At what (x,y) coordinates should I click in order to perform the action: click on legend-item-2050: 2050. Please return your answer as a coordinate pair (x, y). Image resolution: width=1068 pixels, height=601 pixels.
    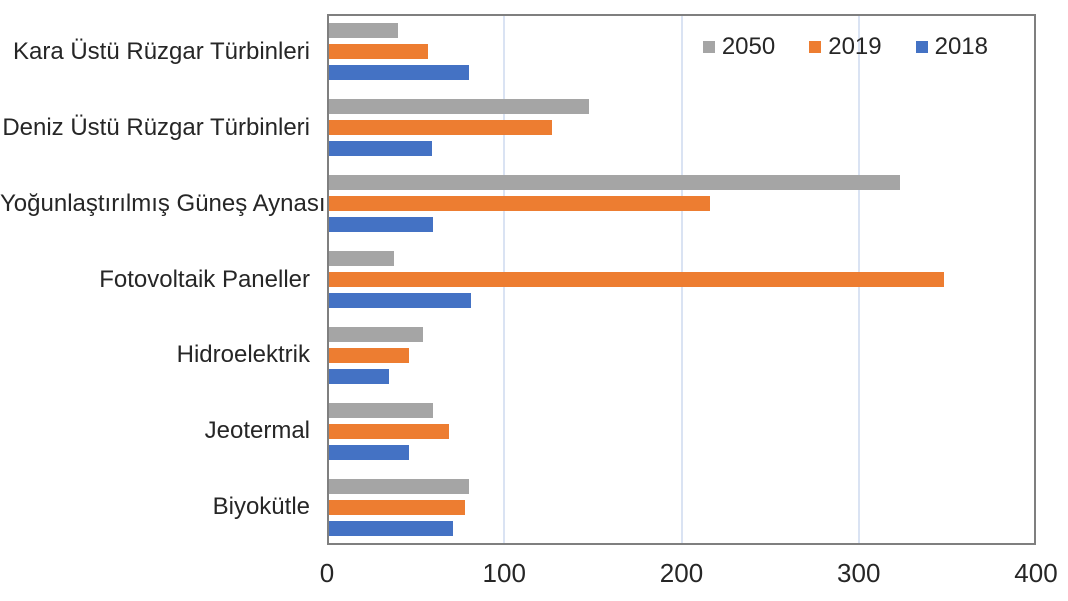
    Looking at the image, I should click on (739, 46).